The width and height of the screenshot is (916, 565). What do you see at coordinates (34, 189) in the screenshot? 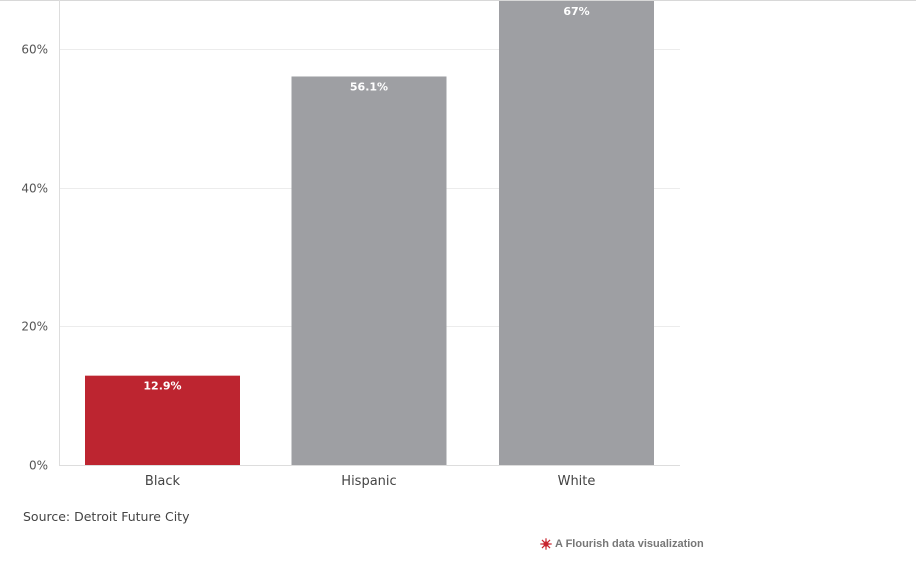
I see `y-tick-label: 40%` at bounding box center [34, 189].